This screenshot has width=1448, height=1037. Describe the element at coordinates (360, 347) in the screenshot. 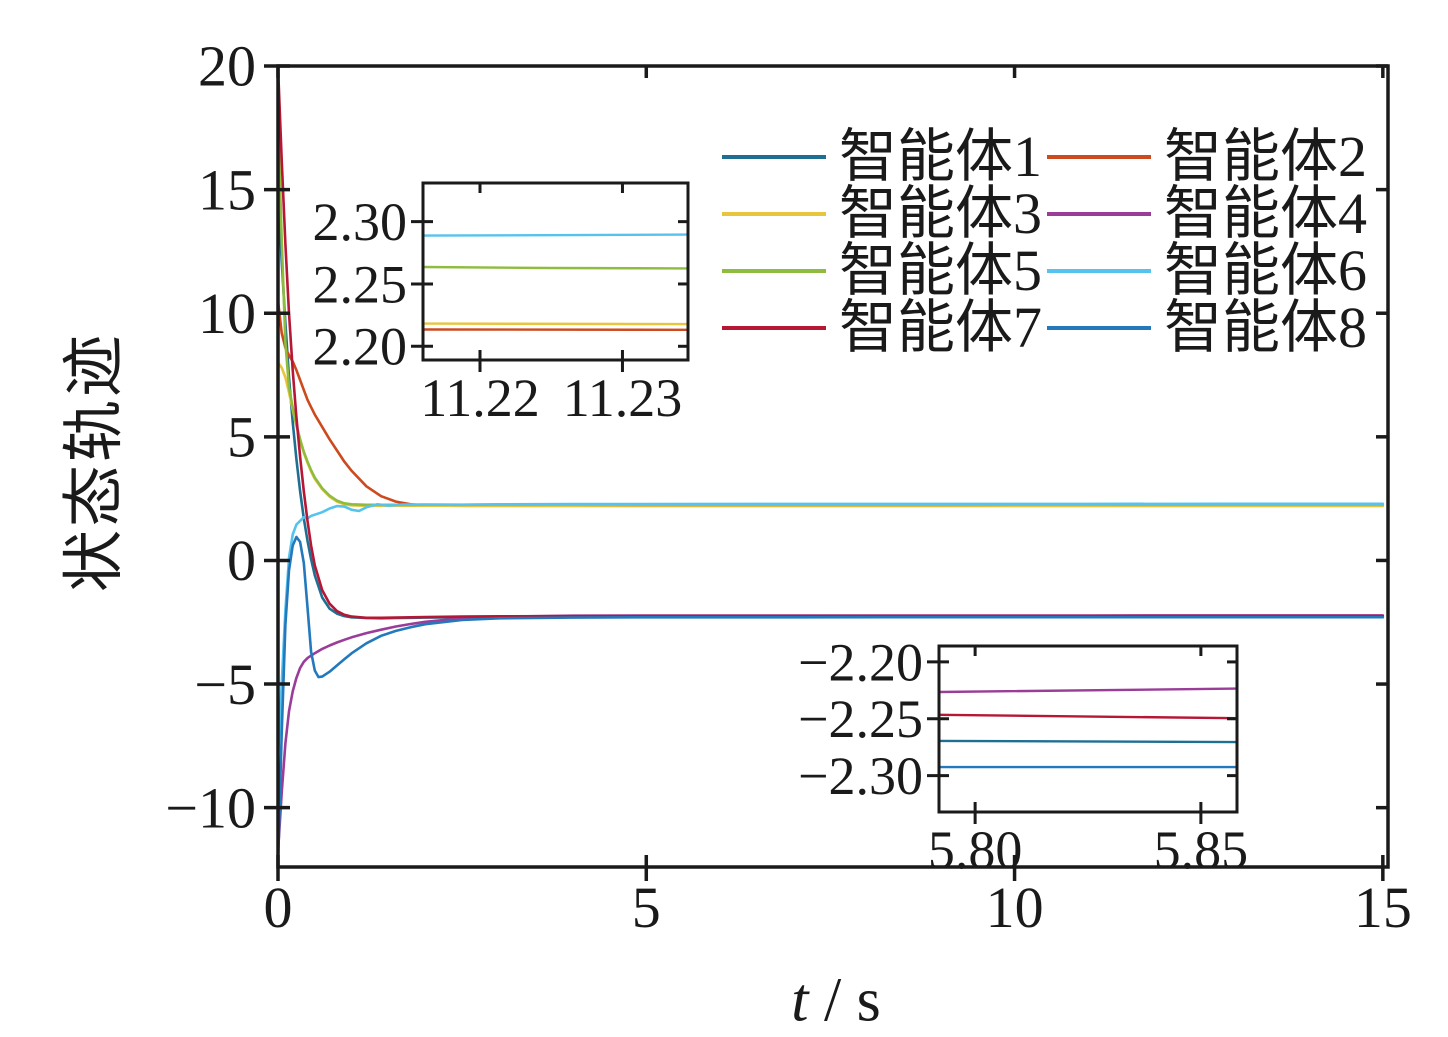

I see `inset-upper-y-tick-label: 2.20` at that location.